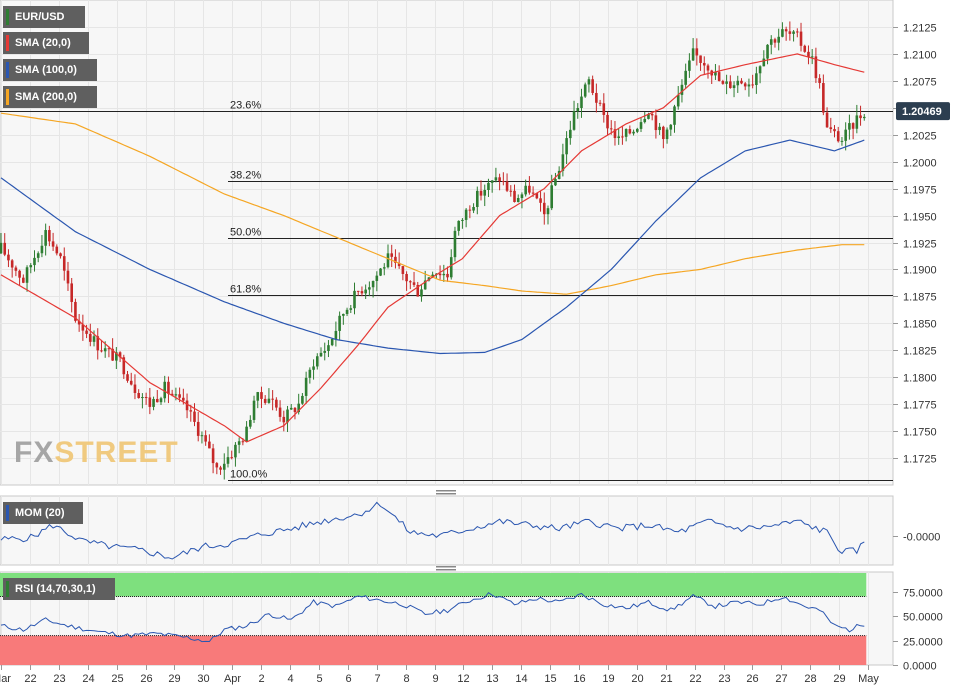 This screenshot has width=964, height=695. I want to click on x-tick-label: 25, so click(117, 679).